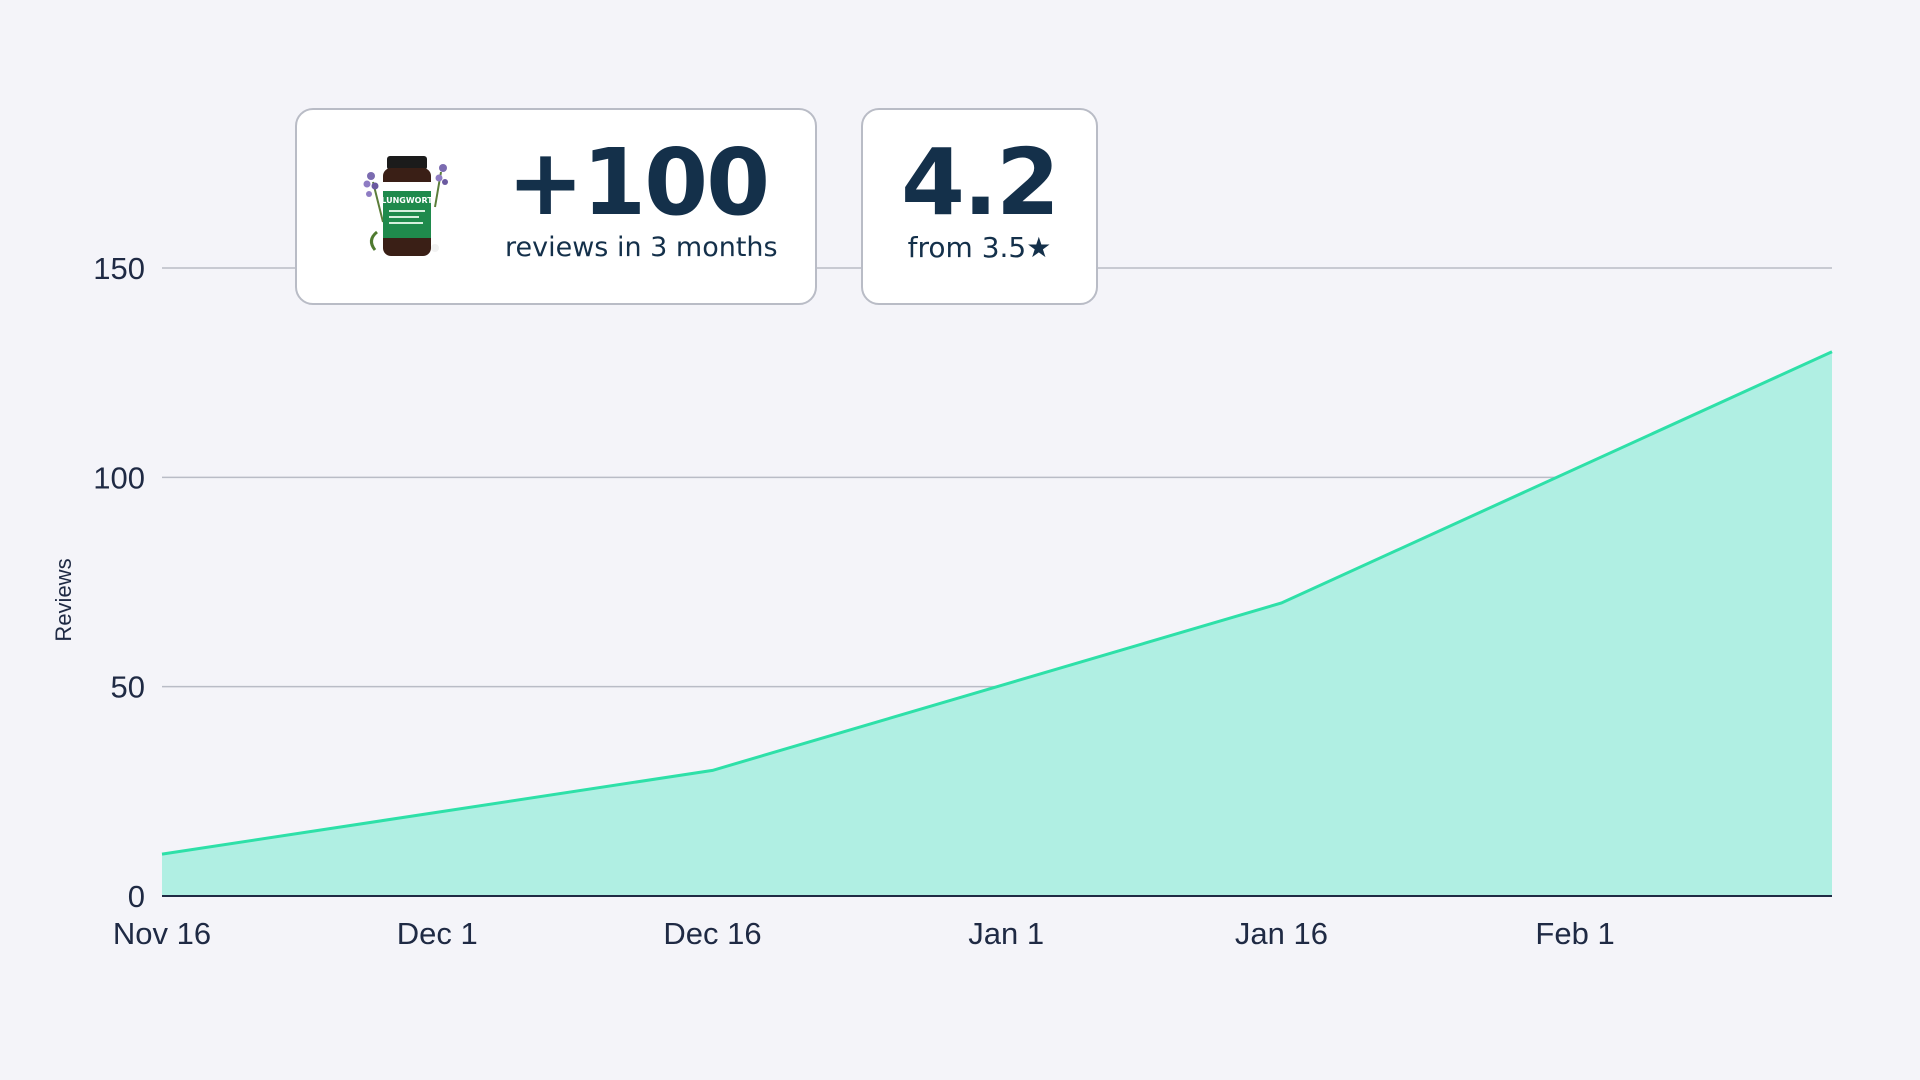 The height and width of the screenshot is (1080, 1920). I want to click on x-tick-label: Feb 1, so click(1574, 933).